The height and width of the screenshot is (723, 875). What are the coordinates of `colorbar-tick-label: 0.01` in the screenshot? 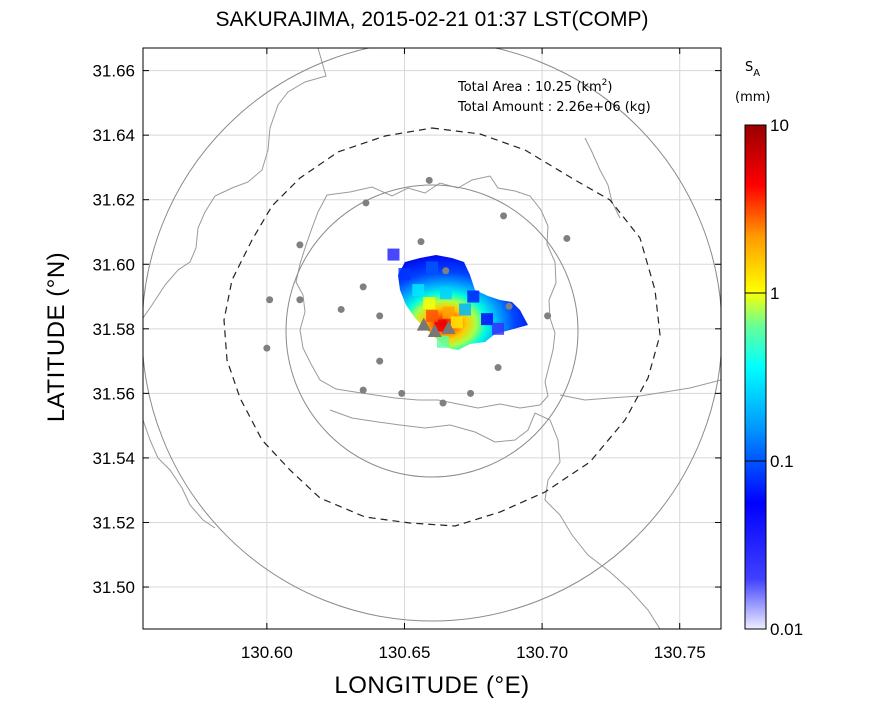 It's located at (786, 629).